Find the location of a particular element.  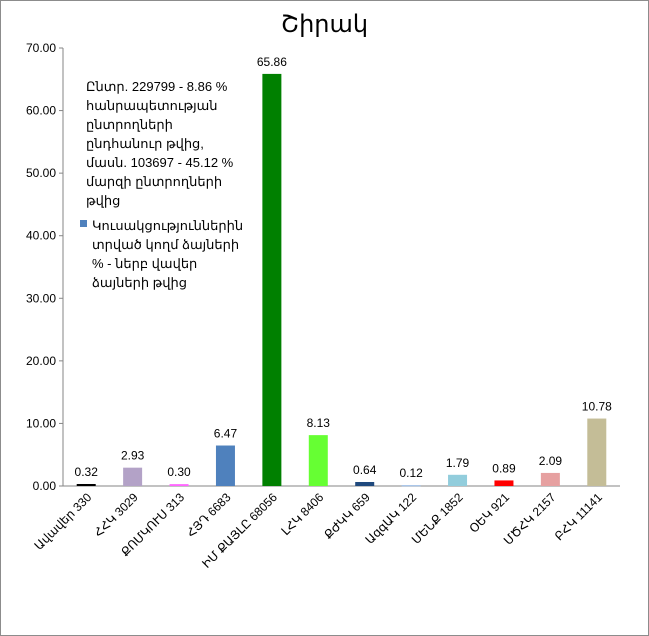

y-tick-label: 30.00 is located at coordinates (41, 298).